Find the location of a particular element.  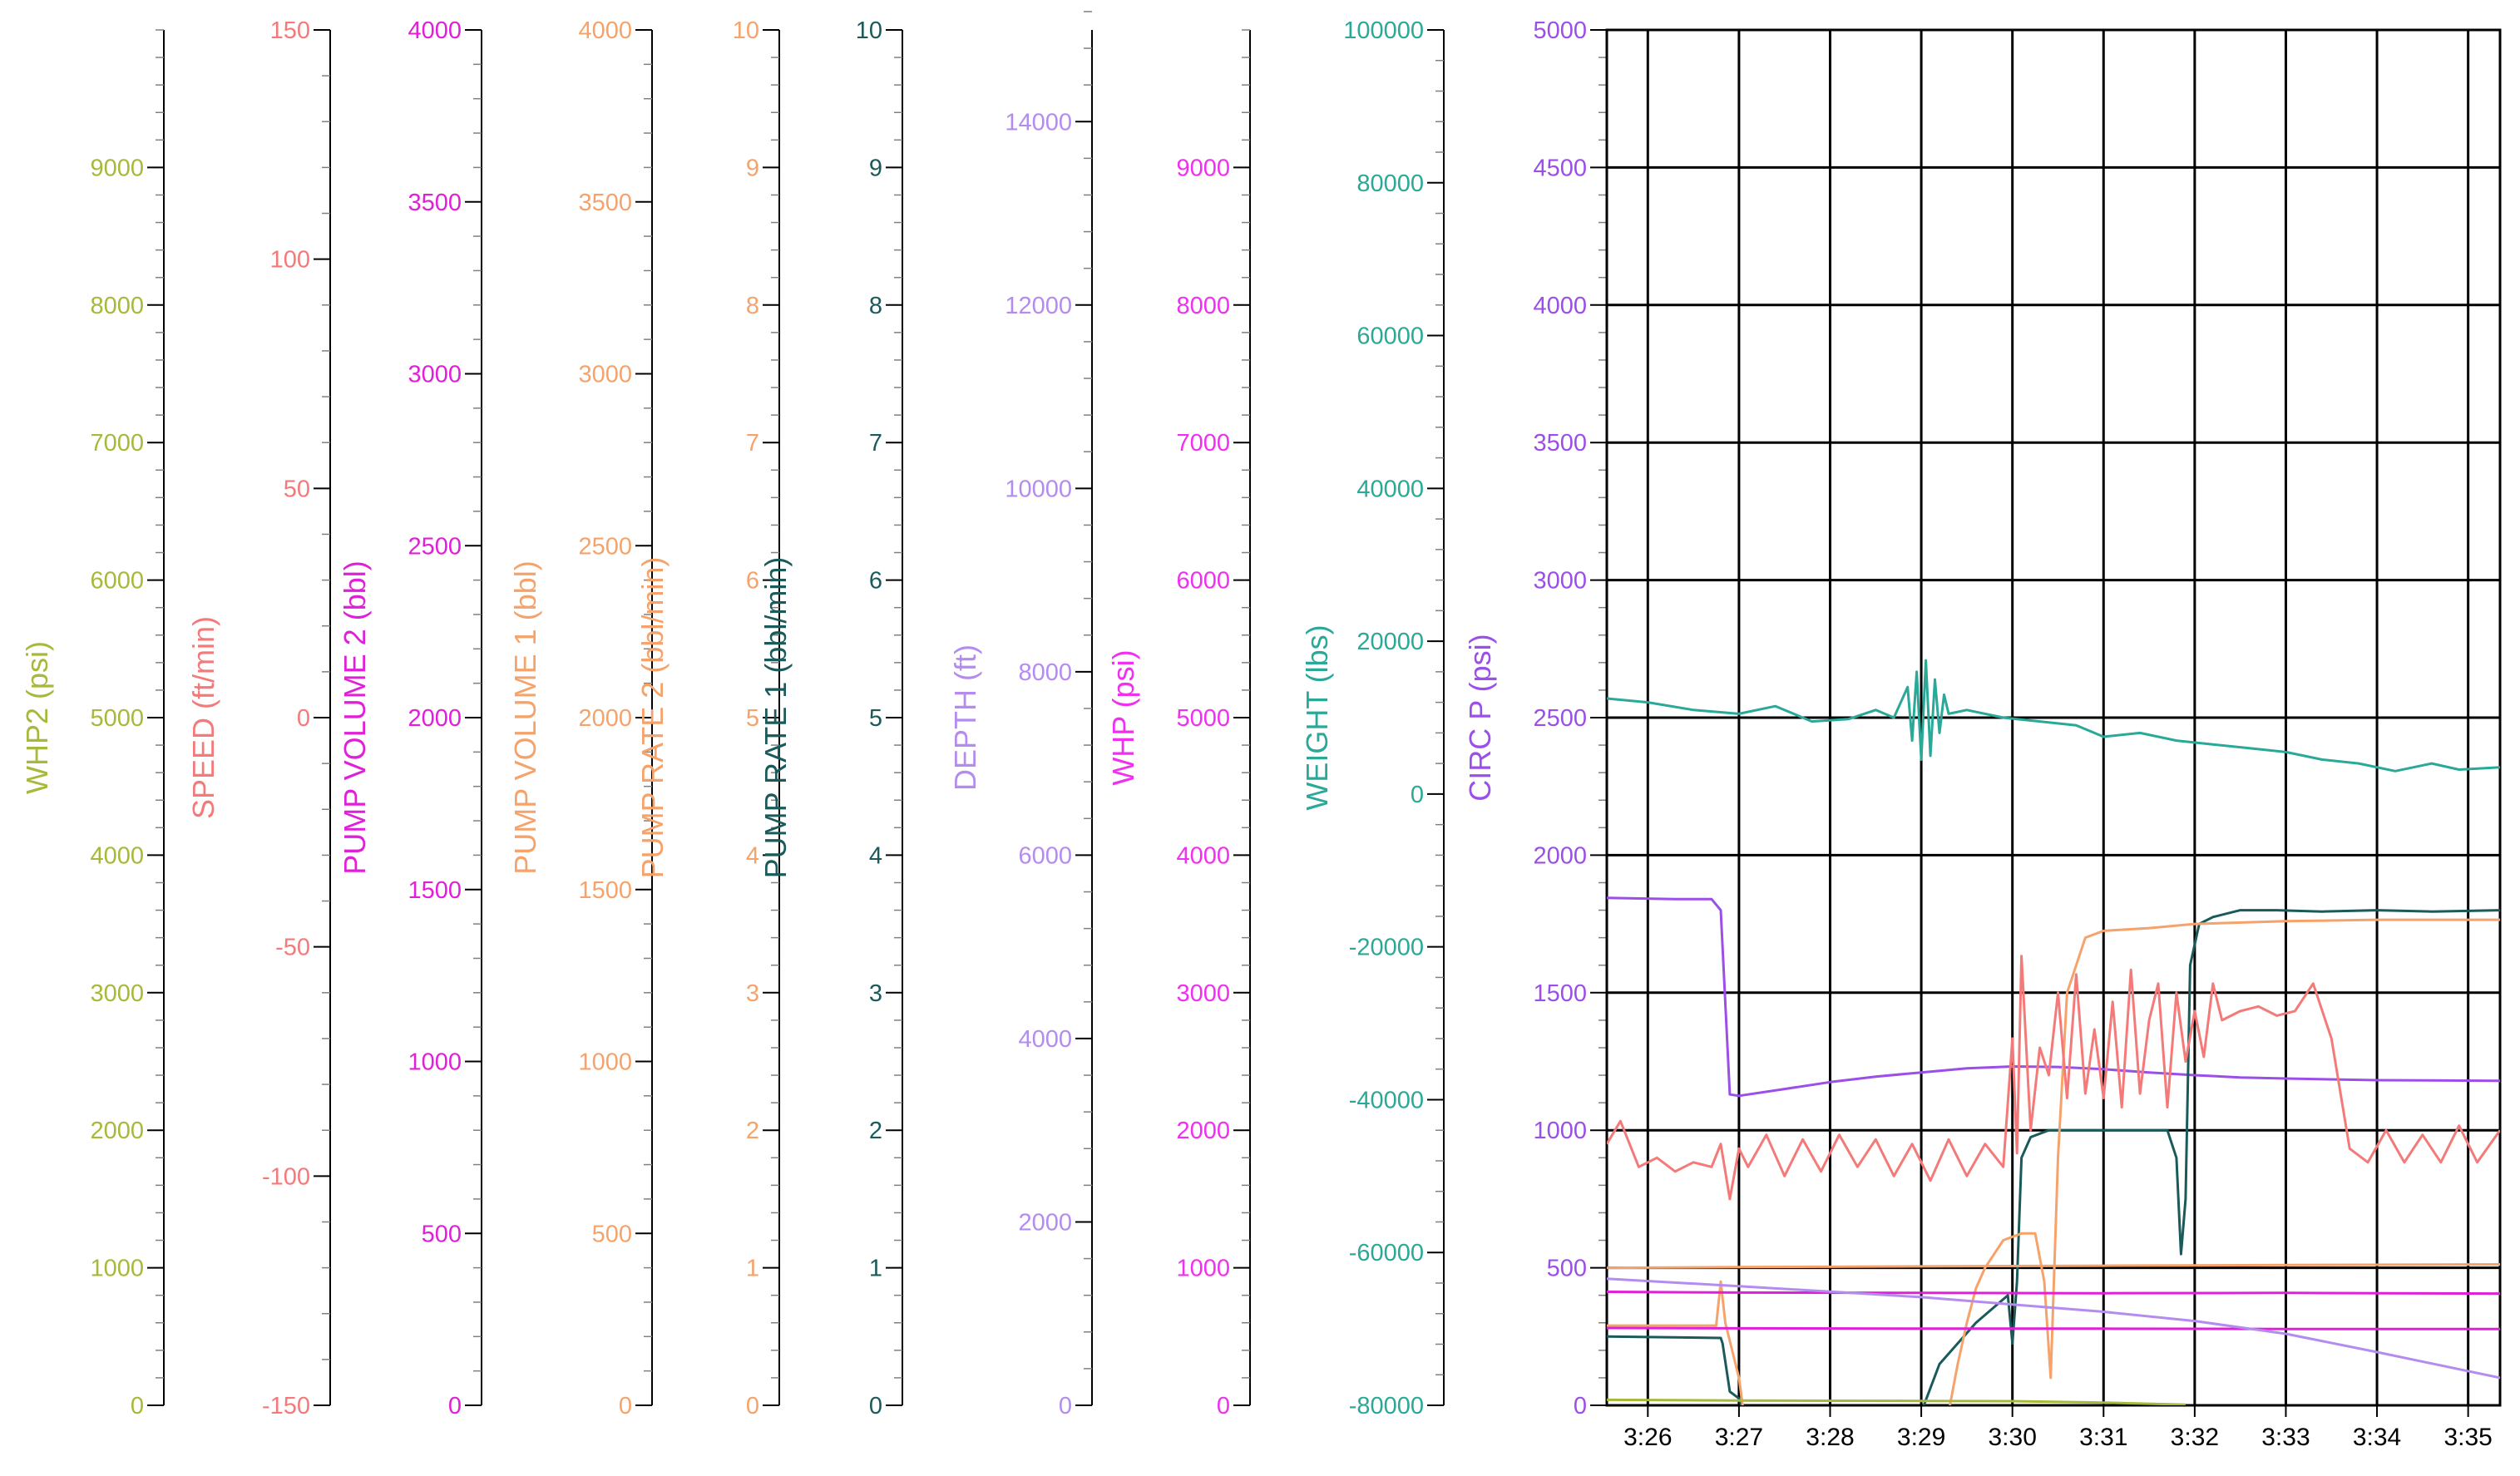

tick-label: -80000 is located at coordinates (1386, 1406).